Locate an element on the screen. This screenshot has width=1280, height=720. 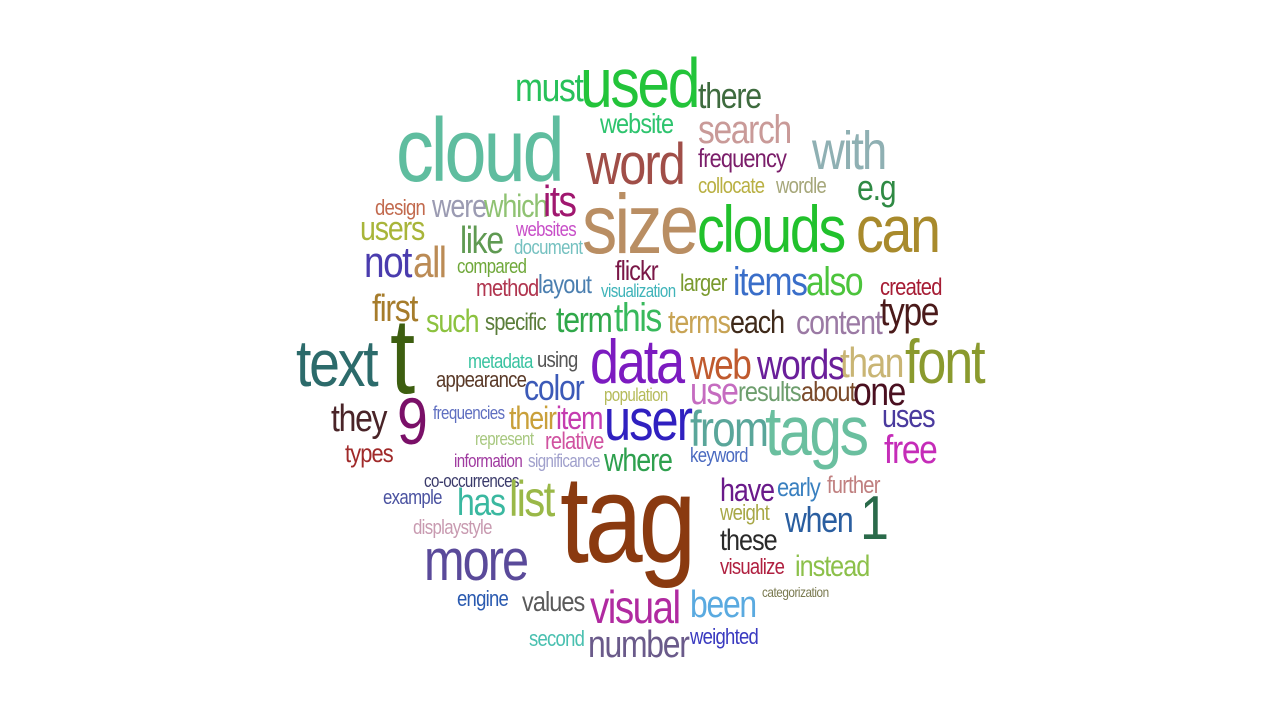
word-user: user is located at coordinates (648, 420).